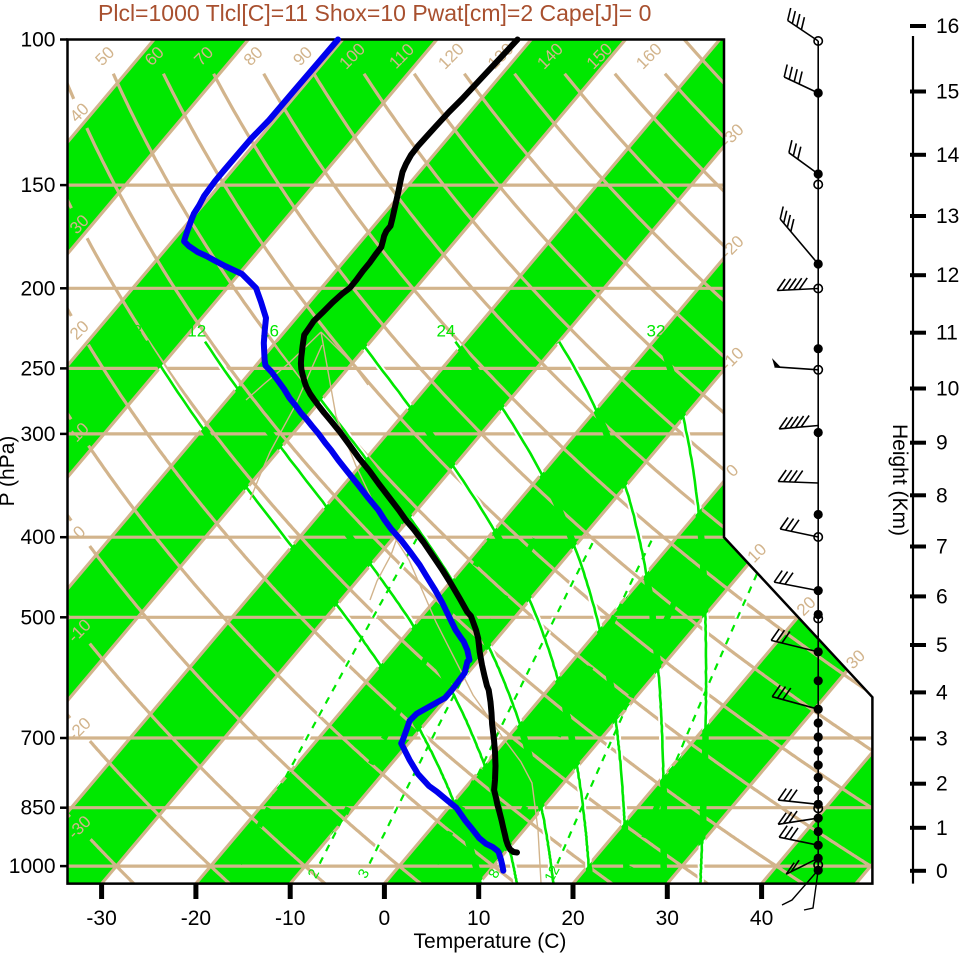 Image resolution: width=961 pixels, height=962 pixels. Describe the element at coordinates (37, 617) in the screenshot. I see `svg-text: 500` at that location.